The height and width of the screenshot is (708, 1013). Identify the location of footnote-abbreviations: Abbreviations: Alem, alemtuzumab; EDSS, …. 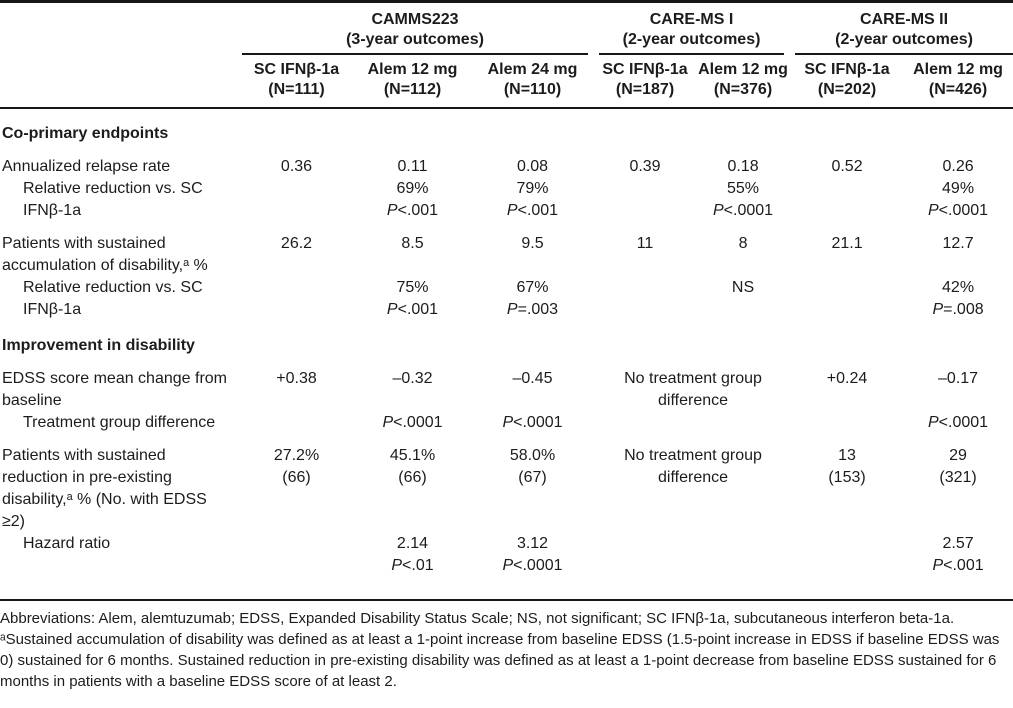
(477, 618).